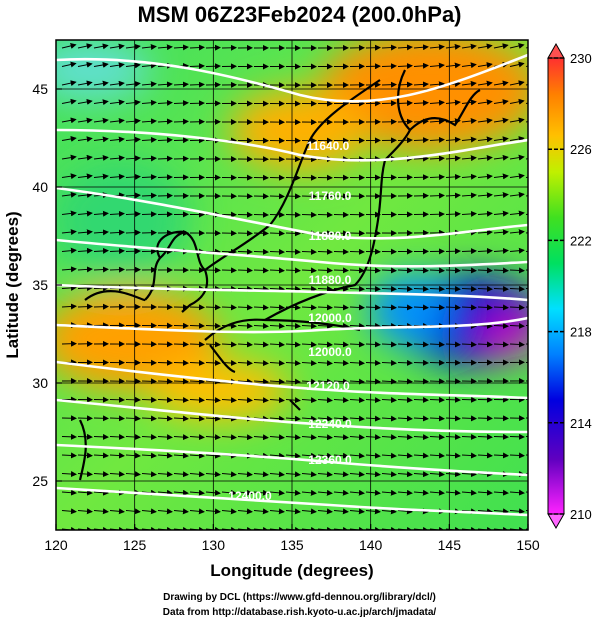  Describe the element at coordinates (330, 460) in the screenshot. I see `contour-label: 12360.0` at that location.